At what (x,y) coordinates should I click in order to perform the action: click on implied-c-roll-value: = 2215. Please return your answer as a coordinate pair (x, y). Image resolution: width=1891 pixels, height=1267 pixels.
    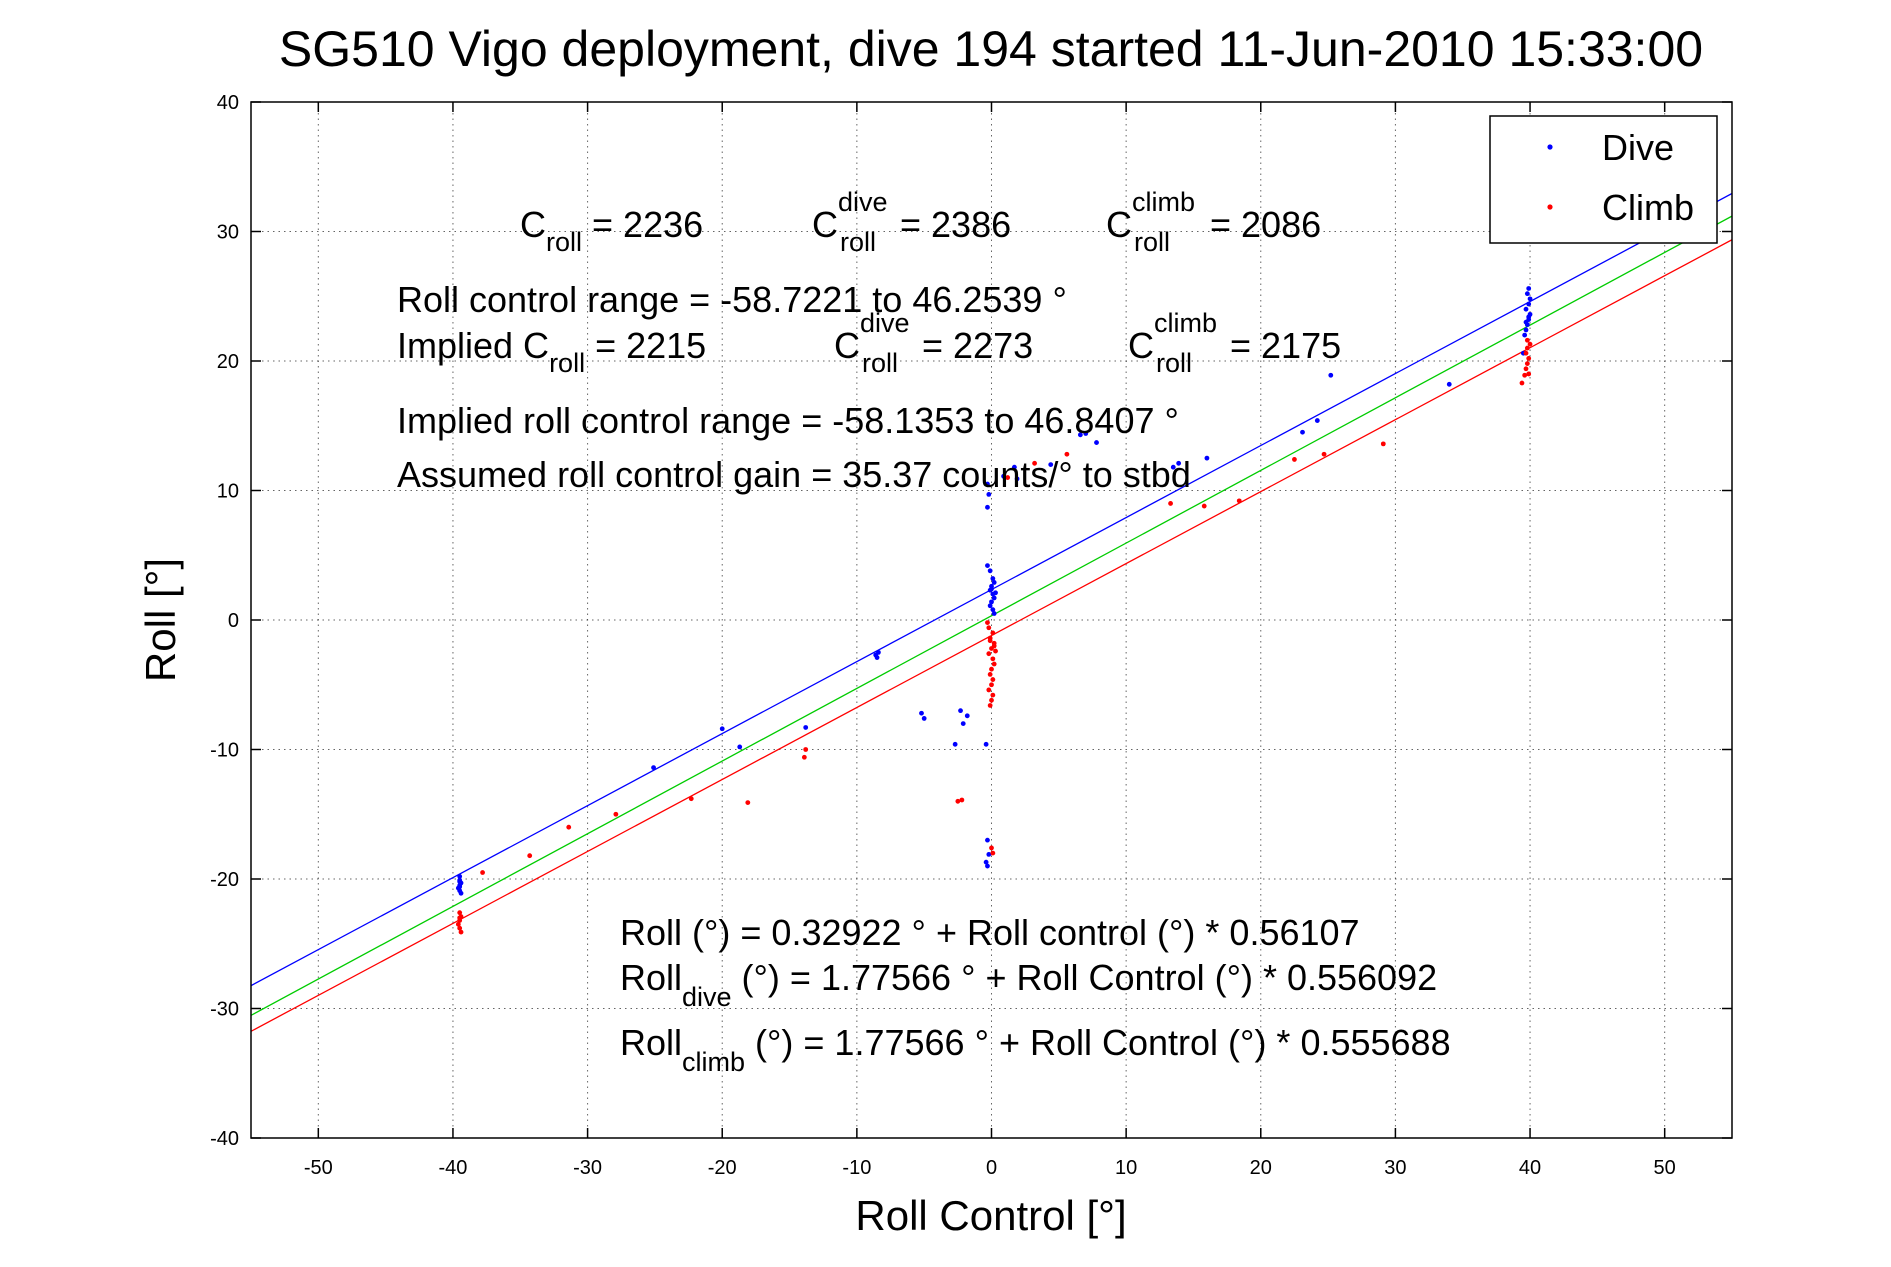
    Looking at the image, I should click on (645, 345).